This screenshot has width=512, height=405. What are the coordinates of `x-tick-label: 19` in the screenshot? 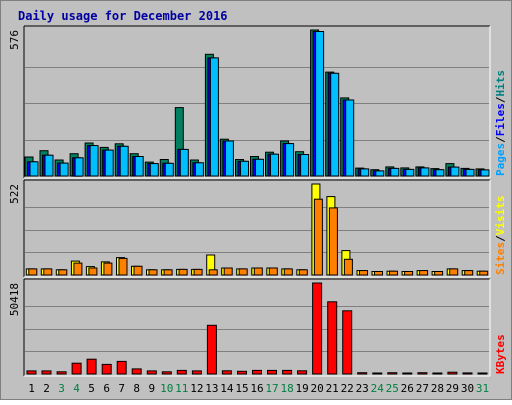 It's located at (301, 388).